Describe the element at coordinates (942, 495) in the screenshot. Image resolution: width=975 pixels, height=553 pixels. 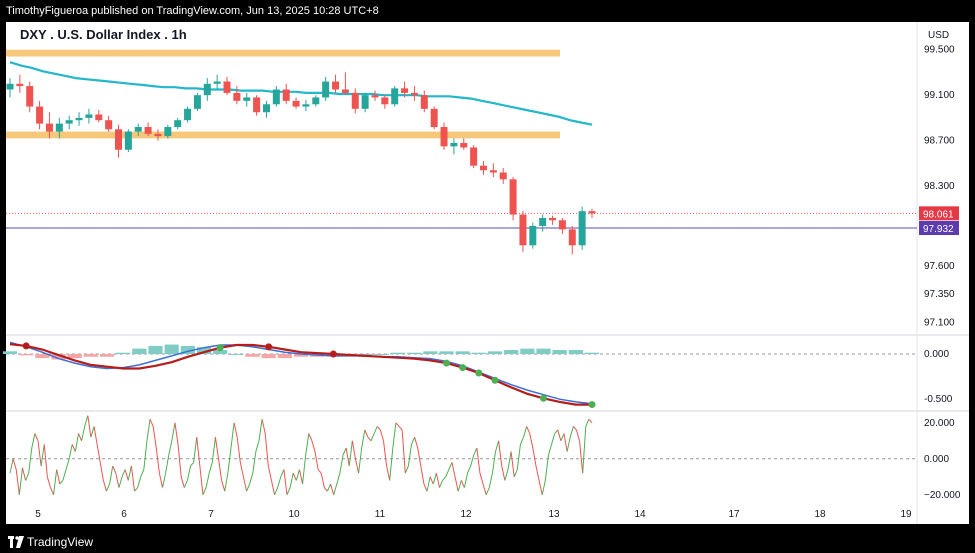
I see `oscillator-tick-label: −20.000` at that location.